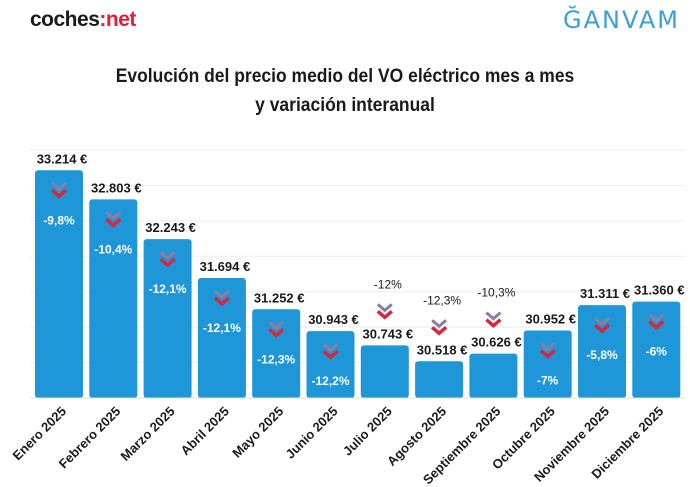 The width and height of the screenshot is (690, 487). What do you see at coordinates (39, 434) in the screenshot?
I see `category-label: Enero 2025` at bounding box center [39, 434].